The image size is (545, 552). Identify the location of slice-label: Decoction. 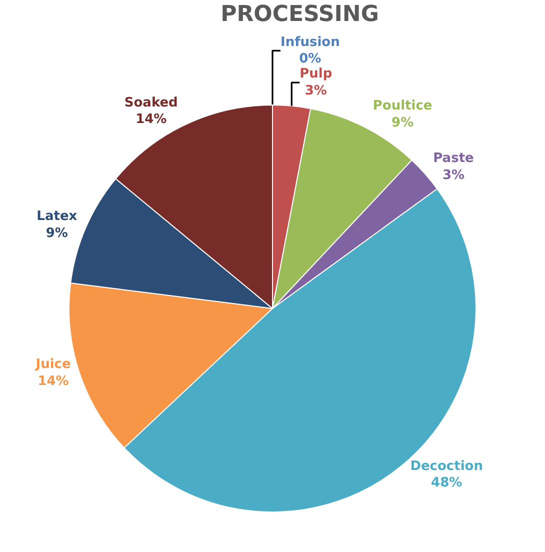
(447, 466).